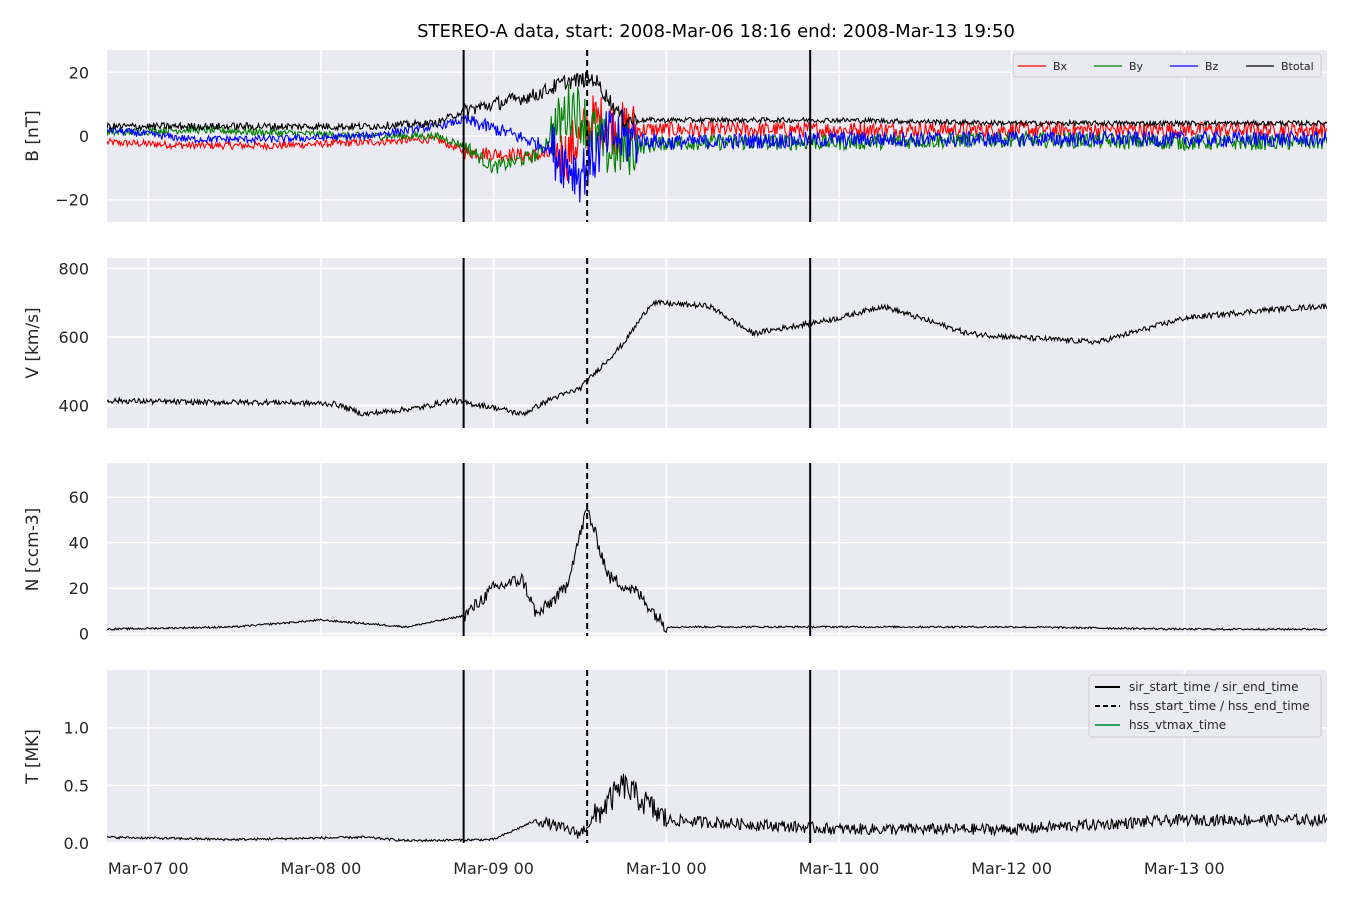  What do you see at coordinates (148, 868) in the screenshot?
I see `xtick-label: Mar-07 00` at bounding box center [148, 868].